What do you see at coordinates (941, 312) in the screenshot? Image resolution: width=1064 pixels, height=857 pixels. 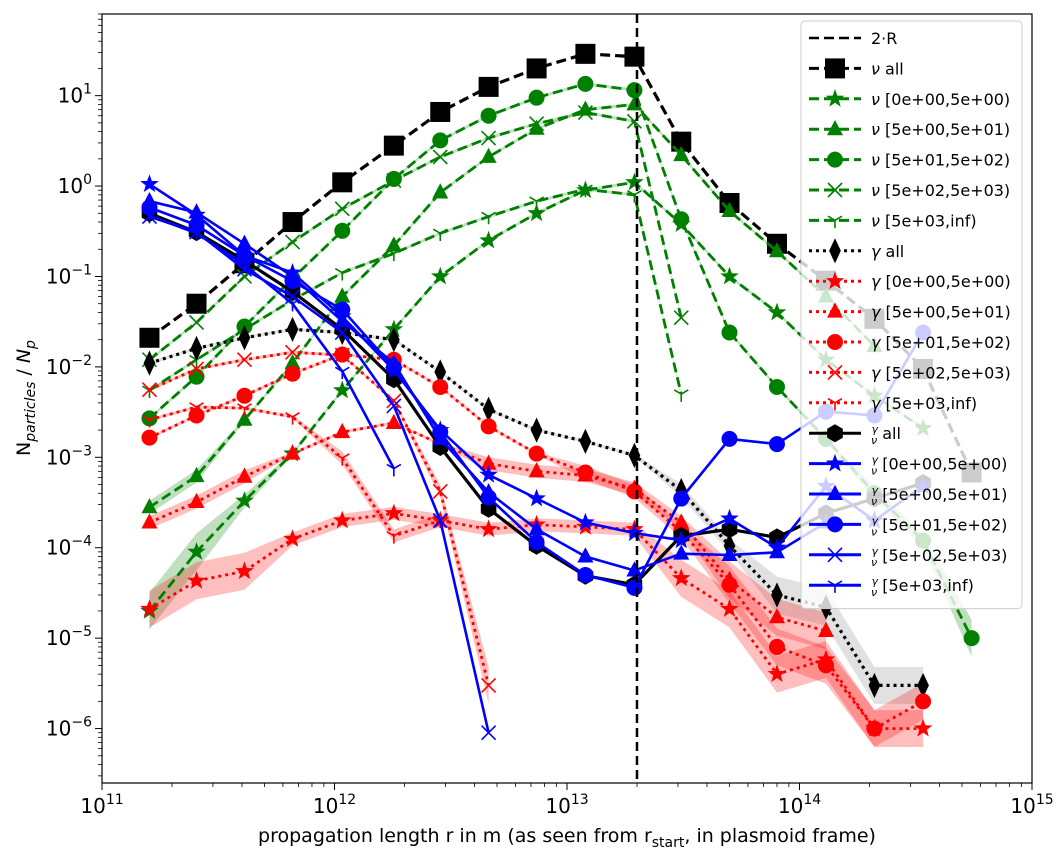 I see `legend-label: γ [5e+00,5e+01)` at bounding box center [941, 312].